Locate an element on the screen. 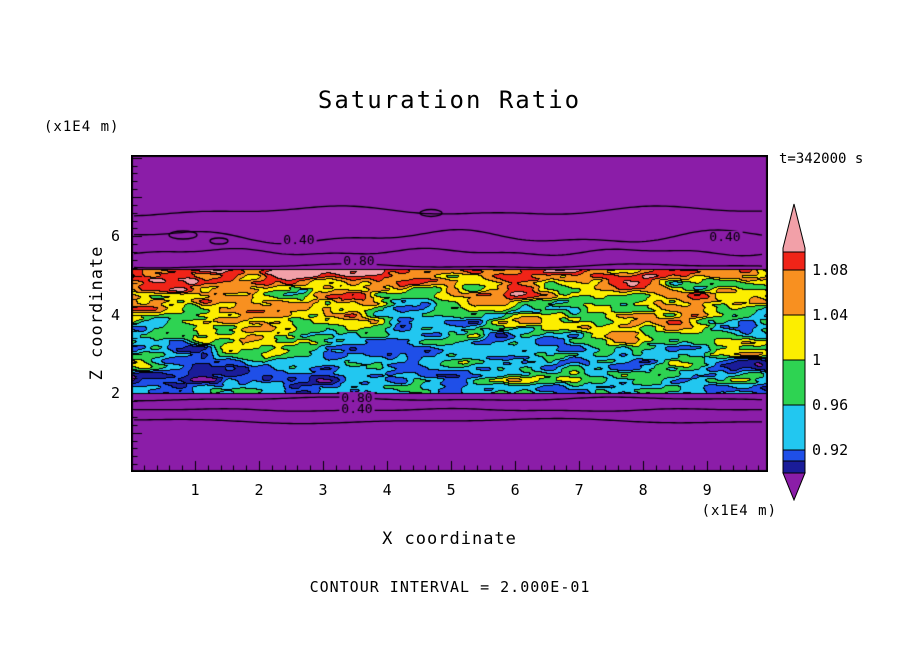  colorbar-label: 1.04 is located at coordinates (830, 315).